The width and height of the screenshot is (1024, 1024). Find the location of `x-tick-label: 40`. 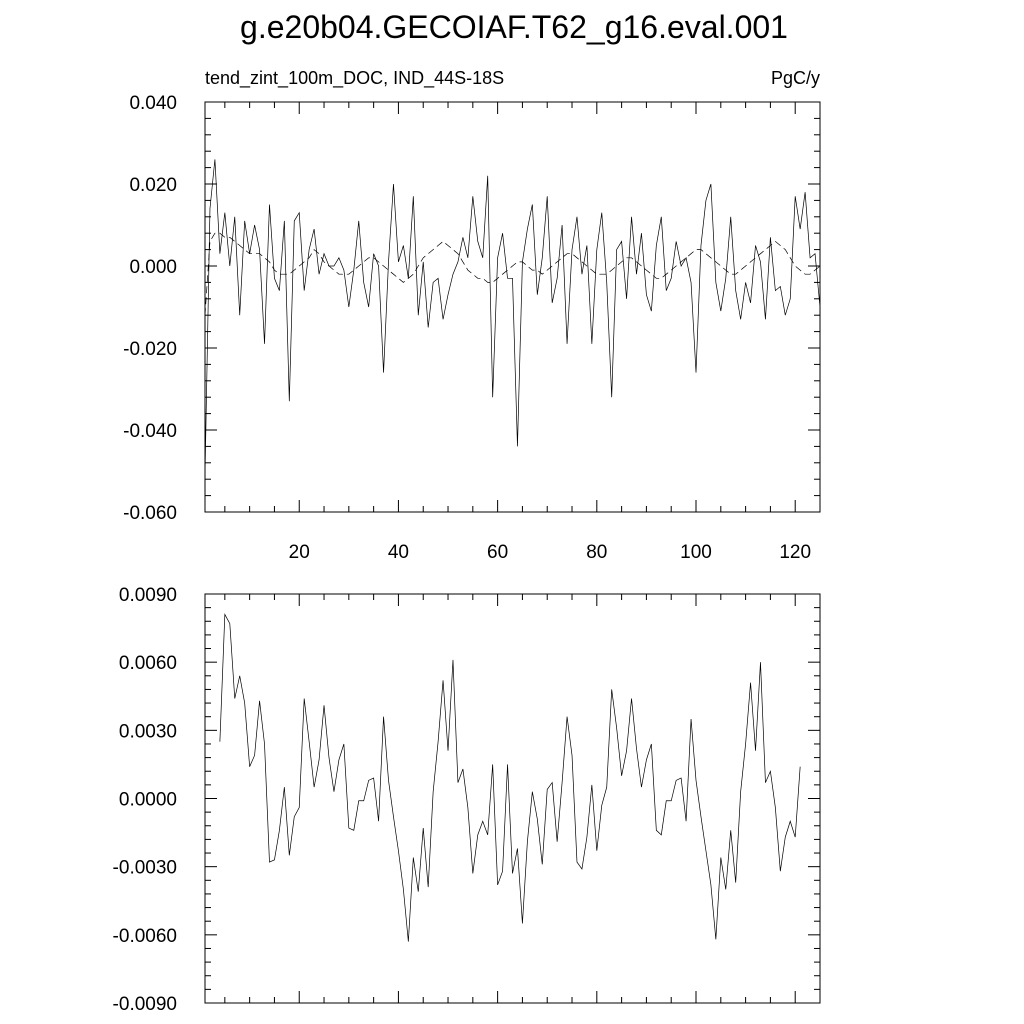

x-tick-label: 40 is located at coordinates (398, 552).